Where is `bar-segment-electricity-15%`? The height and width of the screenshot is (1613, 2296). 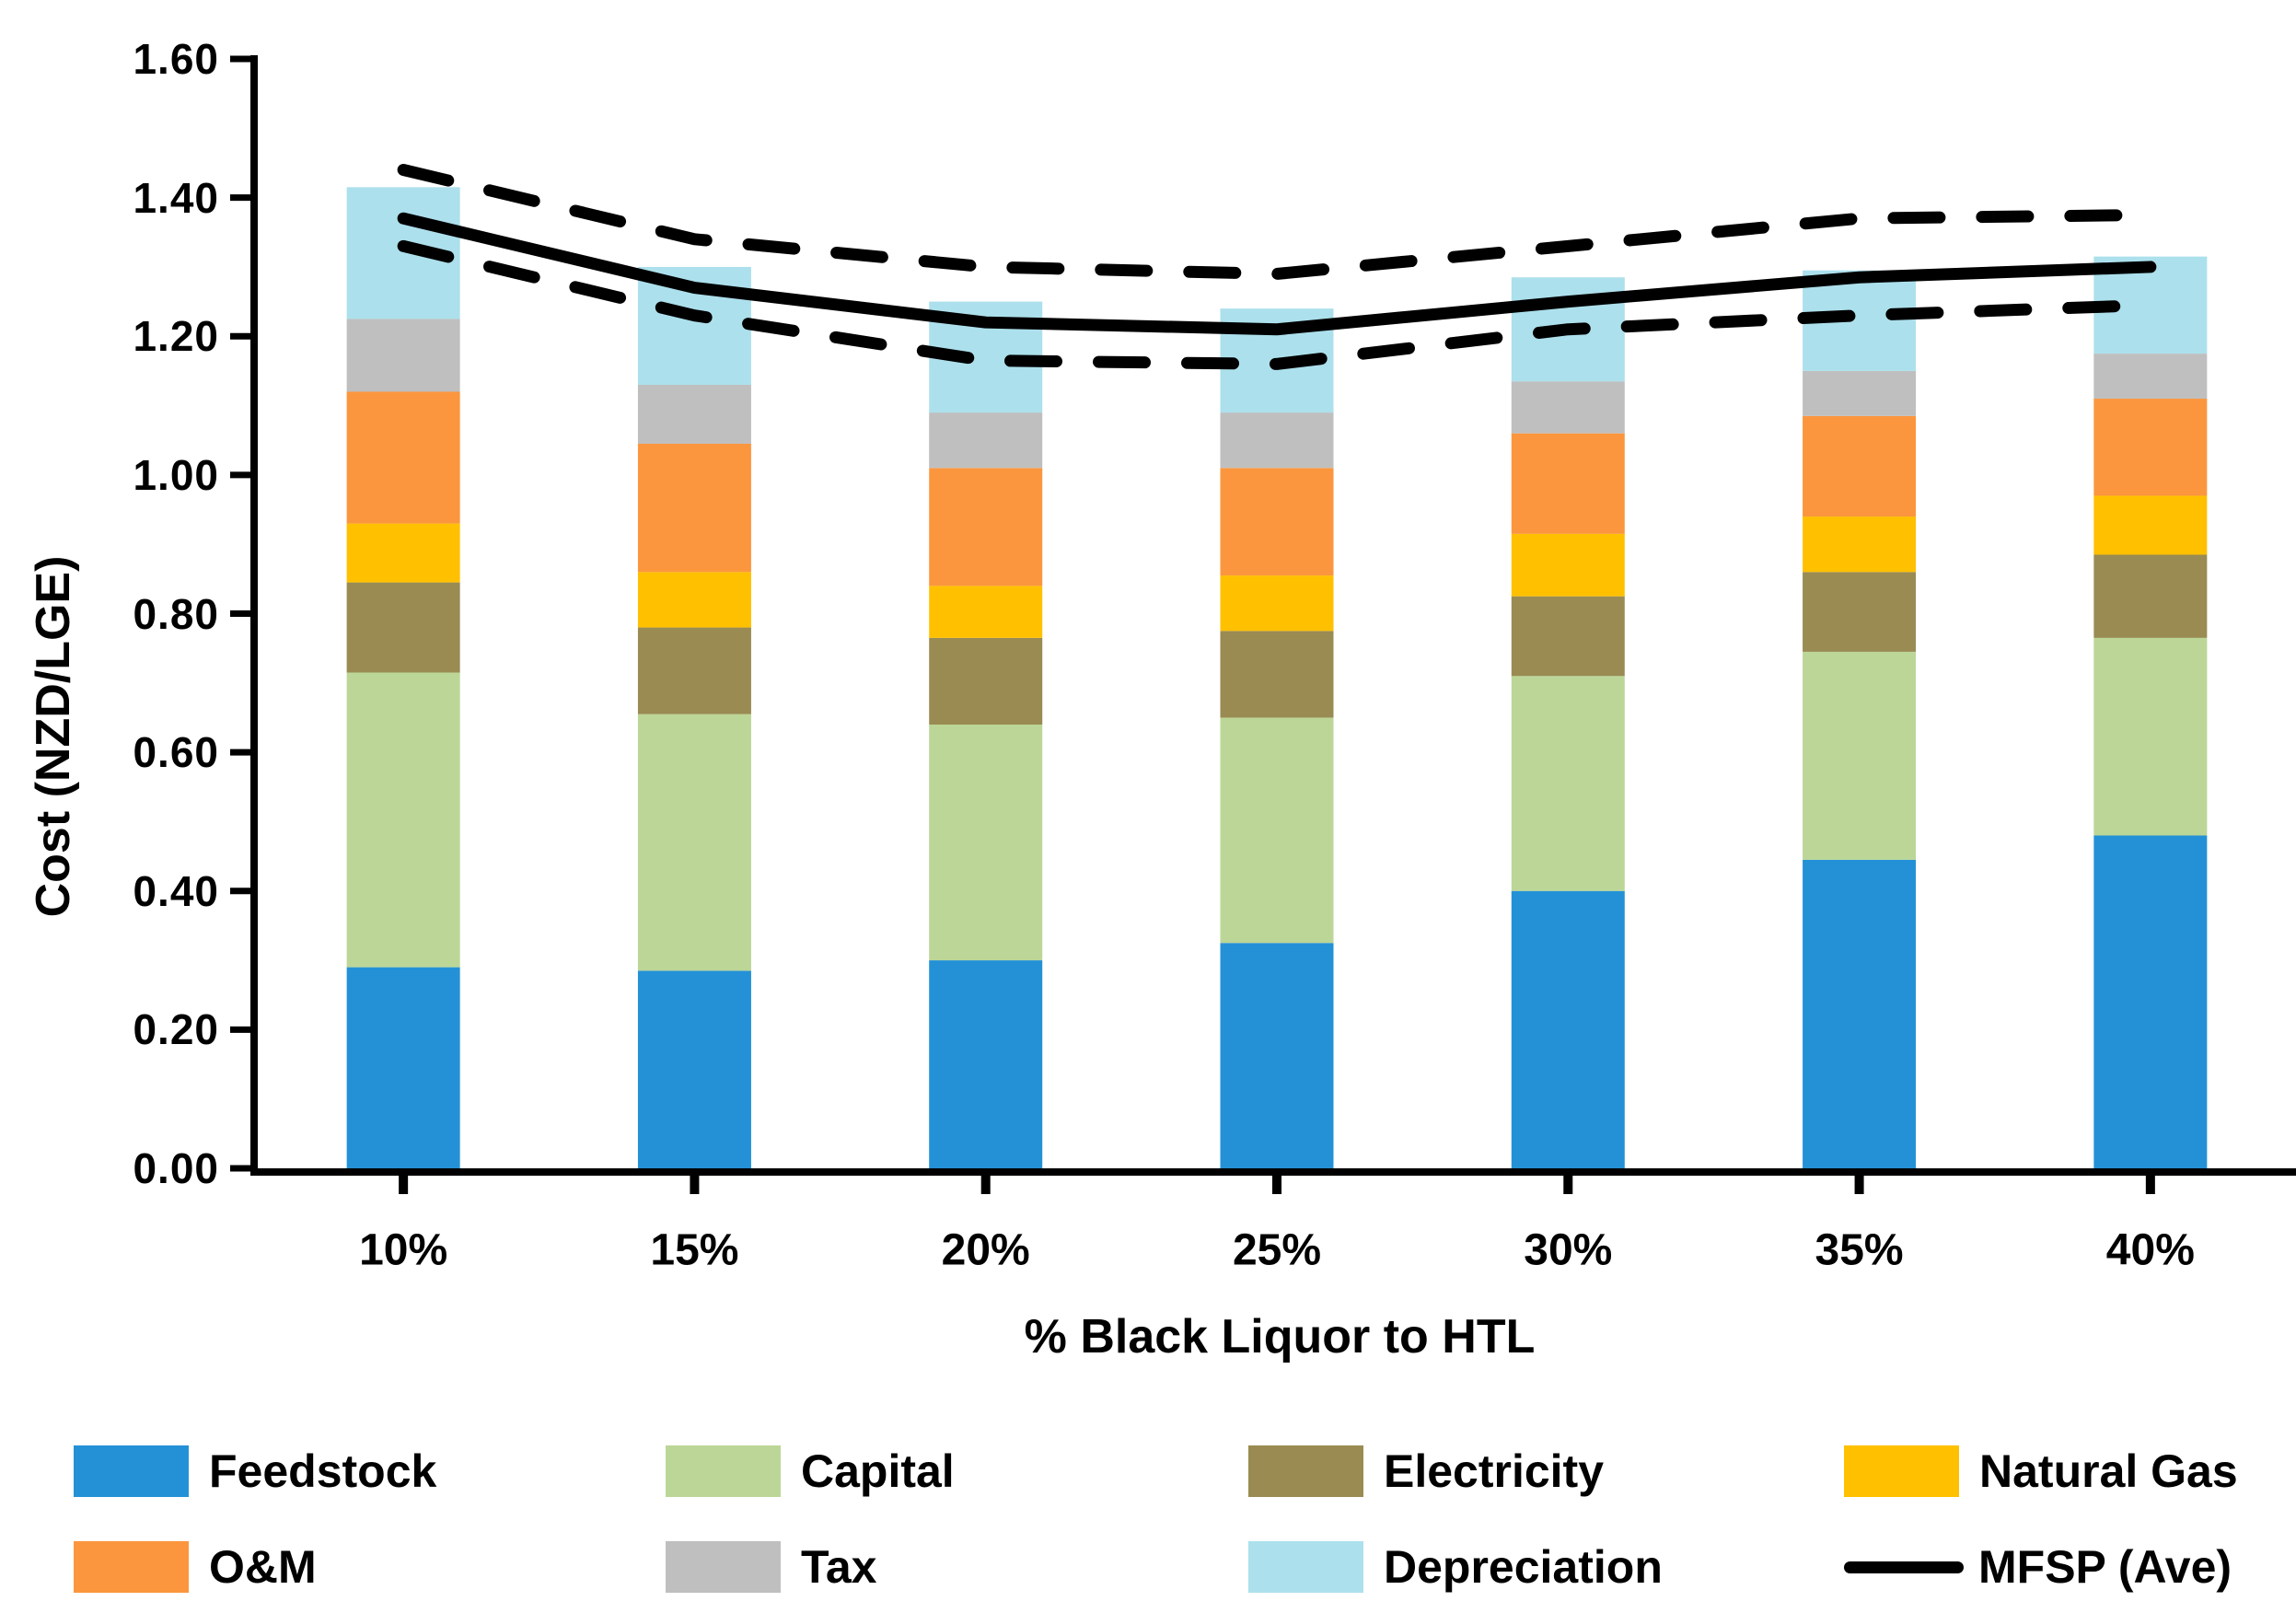
bar-segment-electricity-15% is located at coordinates (694, 670).